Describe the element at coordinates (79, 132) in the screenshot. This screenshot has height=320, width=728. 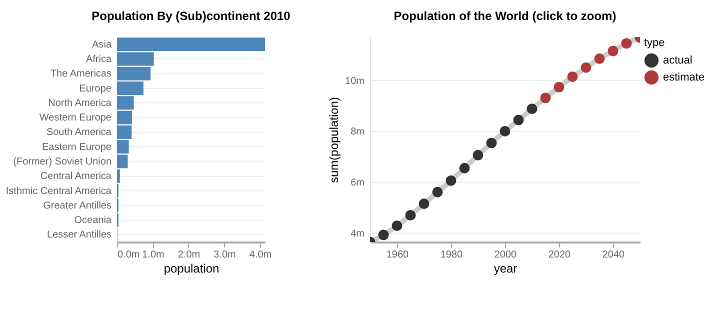
I see `y-tick-label: South America` at that location.